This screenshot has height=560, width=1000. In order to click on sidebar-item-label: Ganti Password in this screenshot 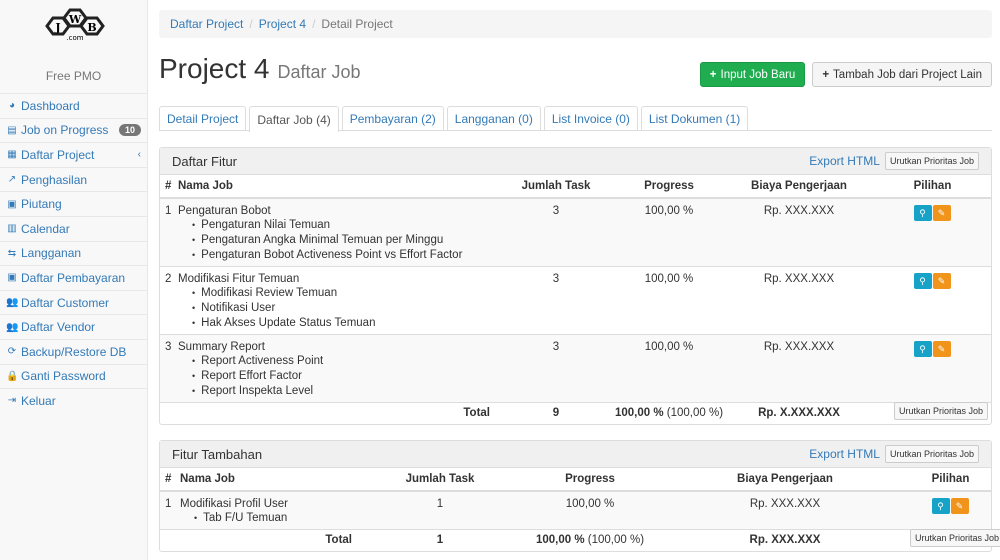, I will do `click(63, 376)`.